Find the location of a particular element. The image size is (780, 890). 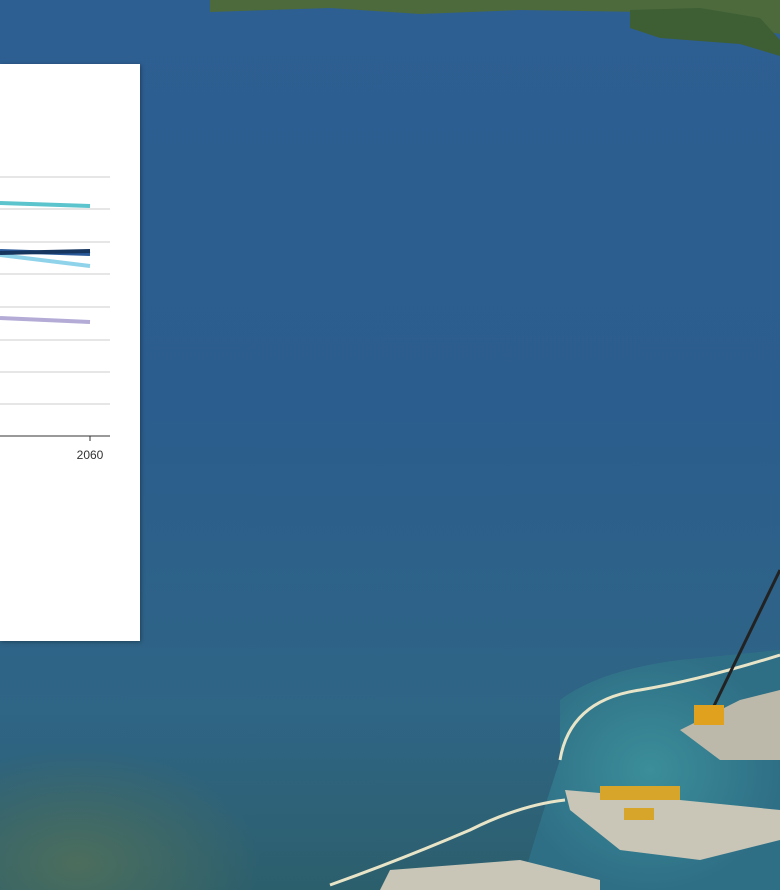

causeway-lower is located at coordinates (490, 875).